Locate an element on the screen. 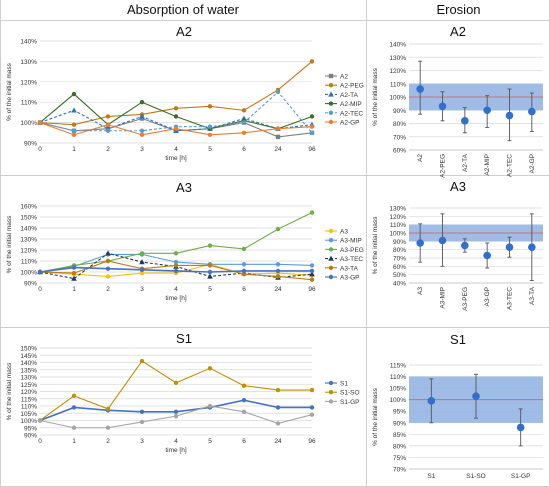 Image resolution: width=550 pixels, height=487 pixels. y-tick-label: 150% is located at coordinates (28, 349).